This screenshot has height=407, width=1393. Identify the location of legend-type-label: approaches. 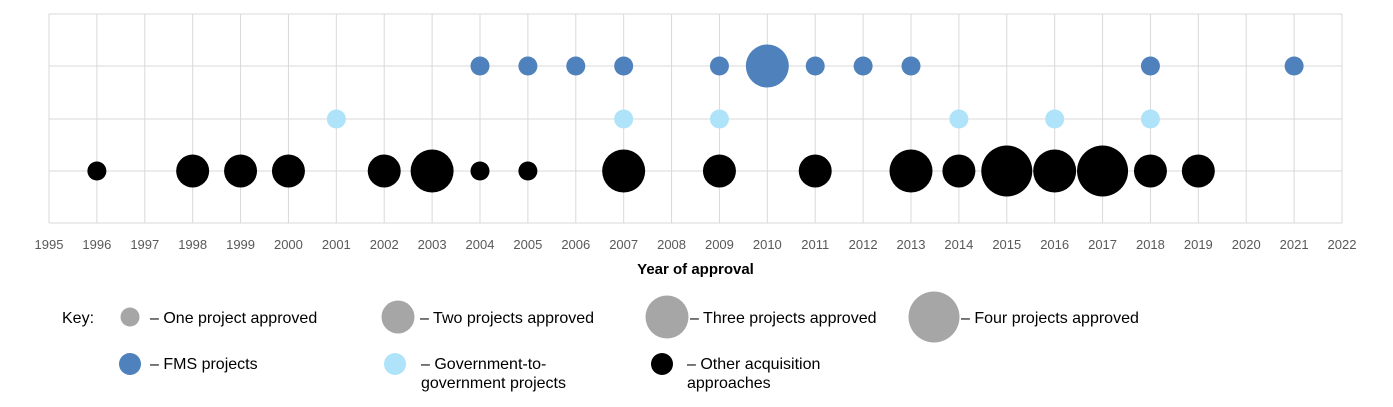
(729, 383).